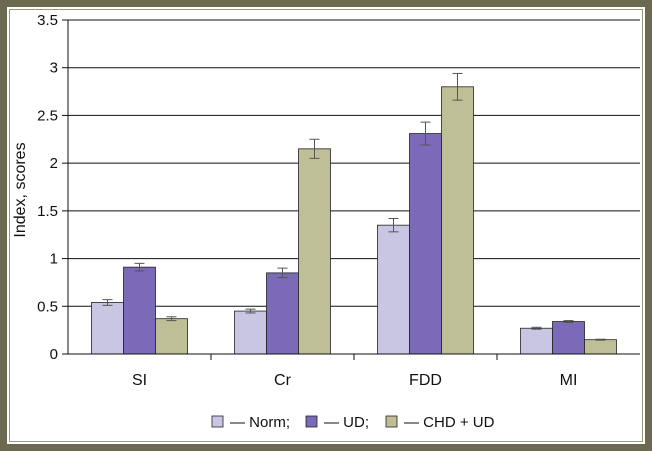 This screenshot has width=652, height=451. What do you see at coordinates (47, 115) in the screenshot?
I see `y-tick-label: 2.5` at bounding box center [47, 115].